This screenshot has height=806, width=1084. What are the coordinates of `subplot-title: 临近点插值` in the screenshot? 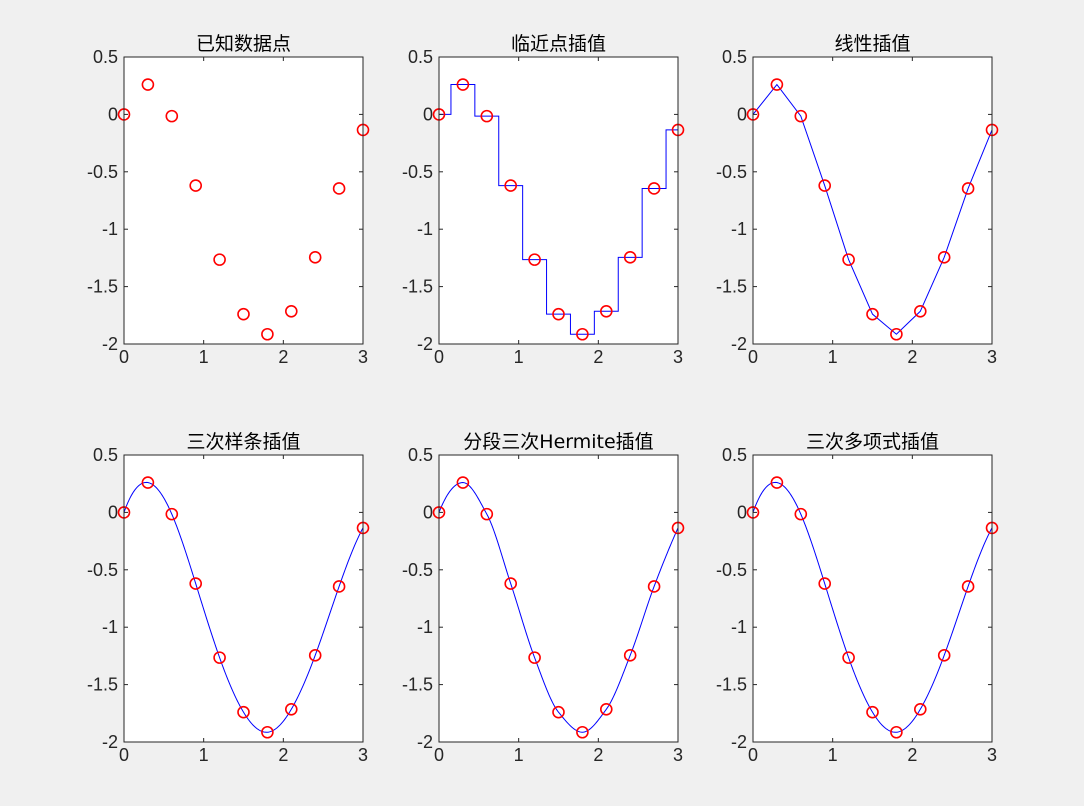 It's located at (558, 44).